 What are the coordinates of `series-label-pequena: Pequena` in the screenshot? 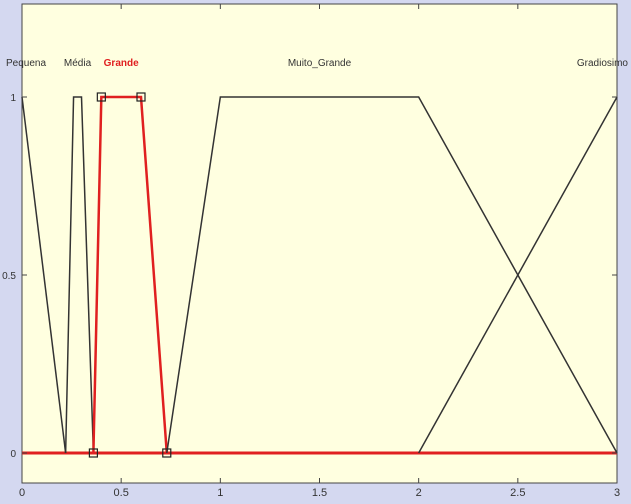 It's located at (26, 63).